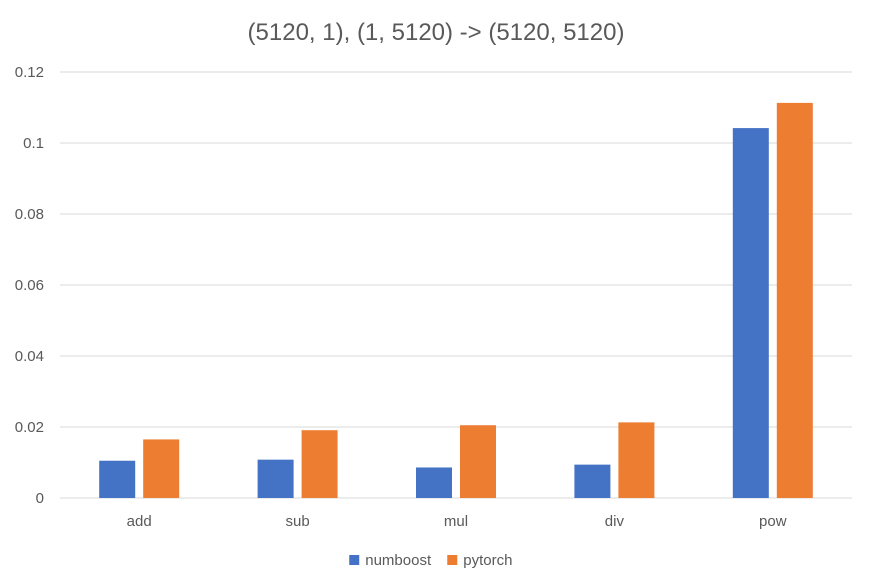 This screenshot has width=871, height=586. I want to click on y-tick-label: 0, so click(40, 498).